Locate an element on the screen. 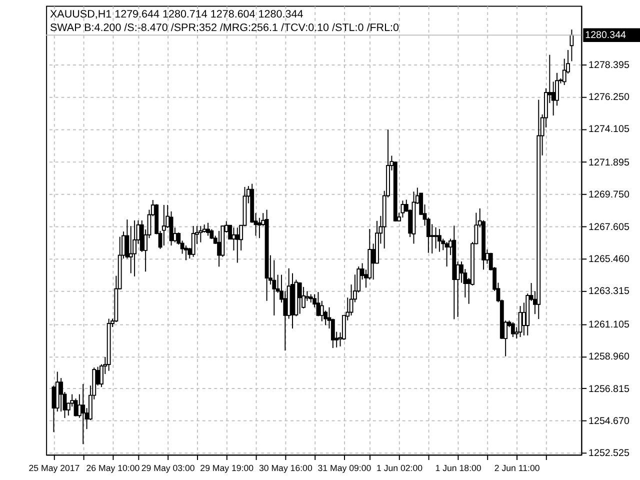 The image size is (640, 480). y-tick-label: 1276.250 is located at coordinates (609, 97).